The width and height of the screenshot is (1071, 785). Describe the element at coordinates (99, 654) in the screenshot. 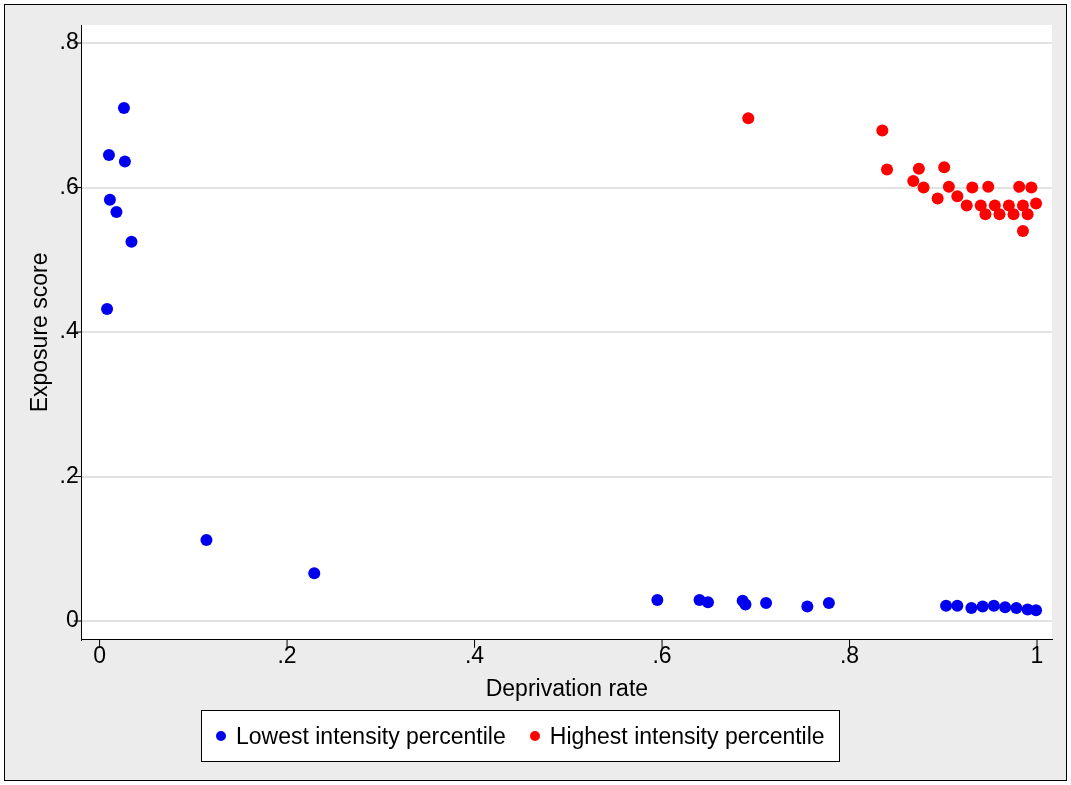

I see `x-tick-label: 0` at that location.